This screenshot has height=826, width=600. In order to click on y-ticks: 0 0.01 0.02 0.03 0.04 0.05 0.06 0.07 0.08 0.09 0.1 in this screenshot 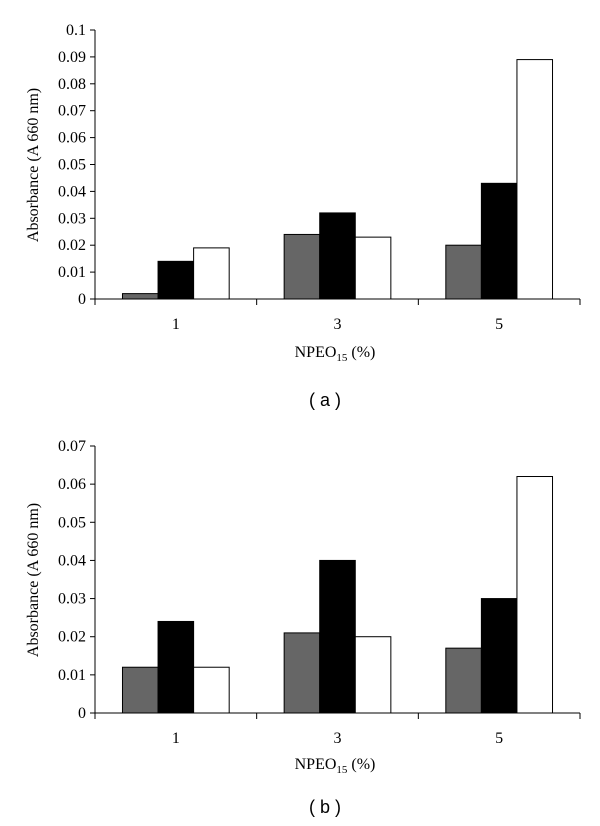, I will do `click(76, 165)`.